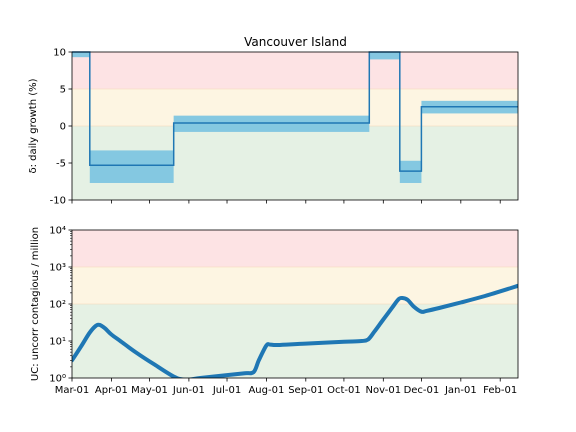 This screenshot has height=432, width=576. What do you see at coordinates (422, 390) in the screenshot?
I see `x-tick-label: Dec-01` at bounding box center [422, 390].